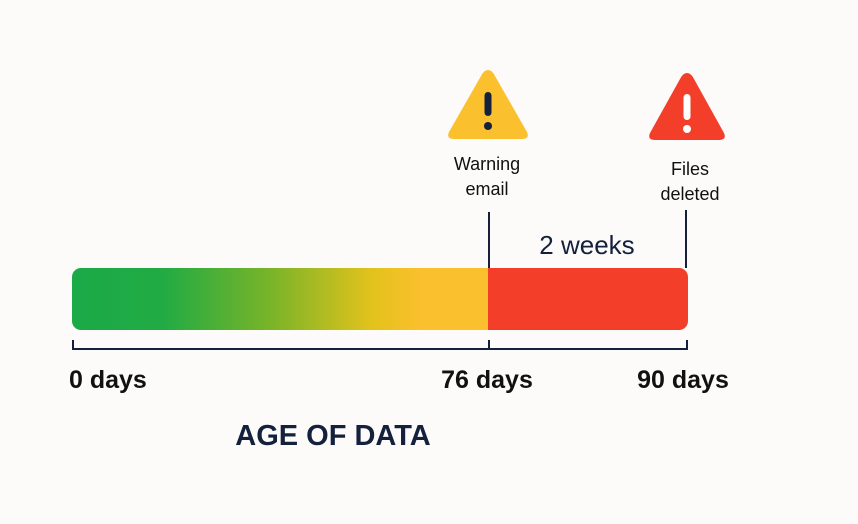 The width and height of the screenshot is (858, 524). What do you see at coordinates (487, 189) in the screenshot?
I see `warning-line2: email` at bounding box center [487, 189].